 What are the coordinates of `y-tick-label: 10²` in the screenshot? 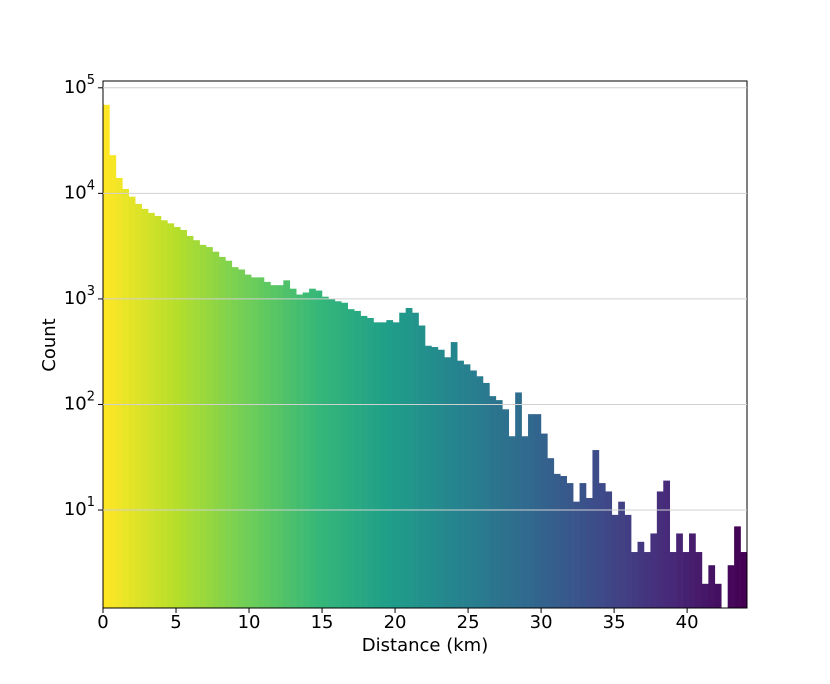 It's located at (79, 402).